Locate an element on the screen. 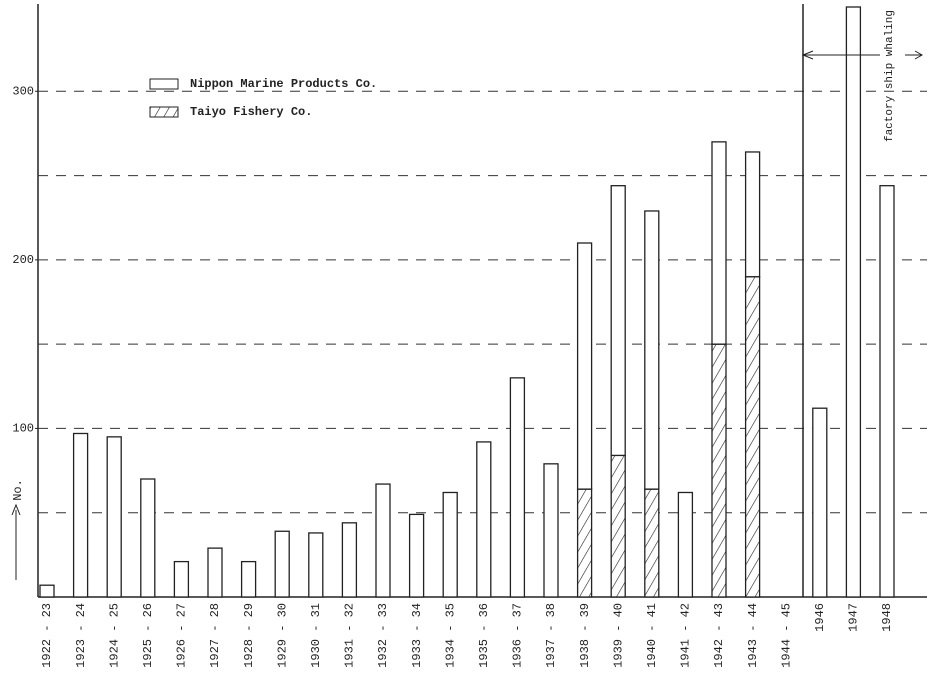 This screenshot has width=927, height=687. legend-label: Nippon Marine Products Co. is located at coordinates (283, 84).